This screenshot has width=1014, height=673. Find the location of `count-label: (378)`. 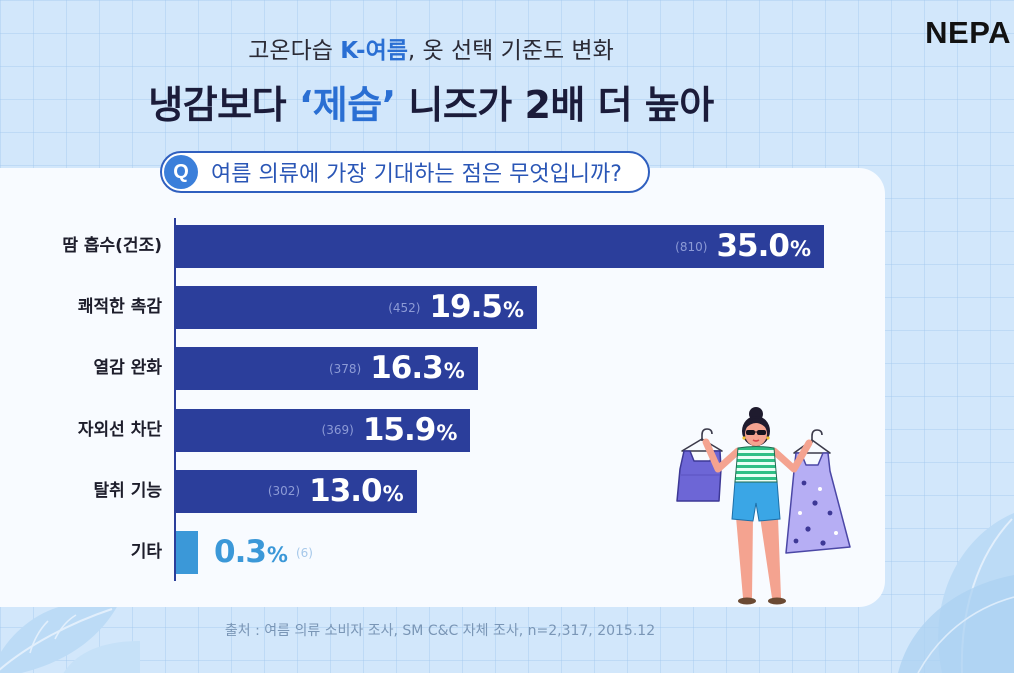

count-label: (378) is located at coordinates (345, 368).